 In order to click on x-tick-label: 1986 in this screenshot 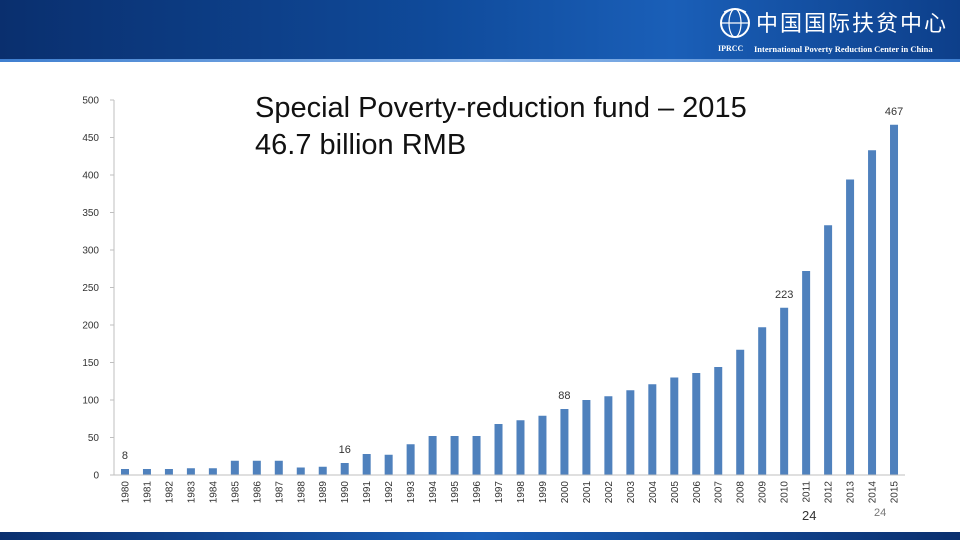, I will do `click(257, 492)`.